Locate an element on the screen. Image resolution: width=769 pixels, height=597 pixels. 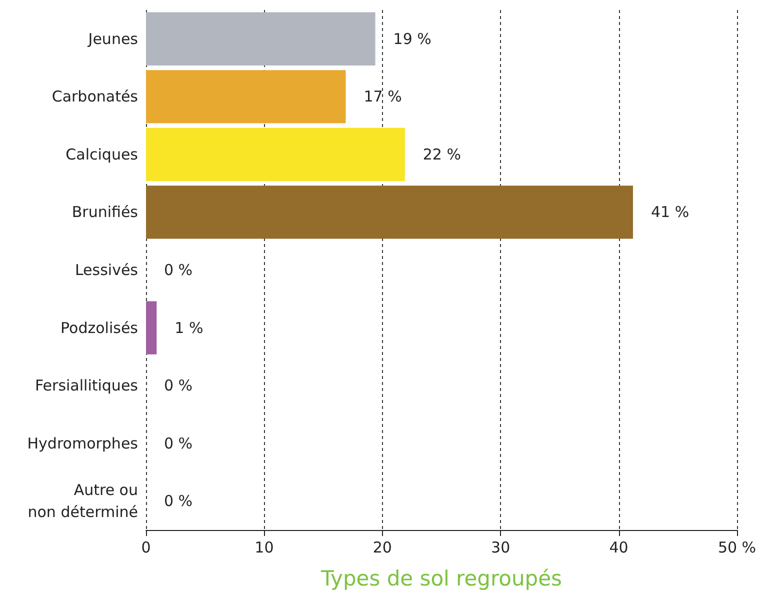
data-label: 41 % is located at coordinates (670, 212).